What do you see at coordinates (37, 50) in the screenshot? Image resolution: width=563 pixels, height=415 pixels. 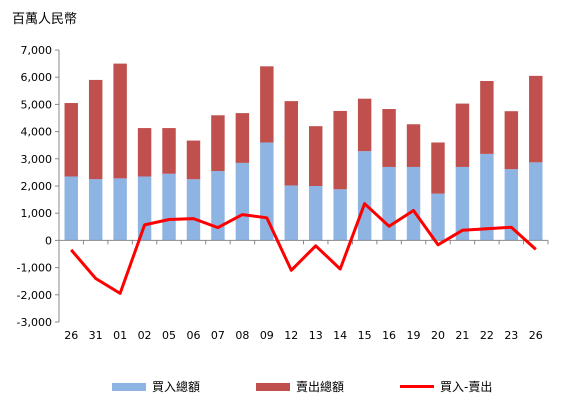 I see `y-tick-label: 7,000` at bounding box center [37, 50].